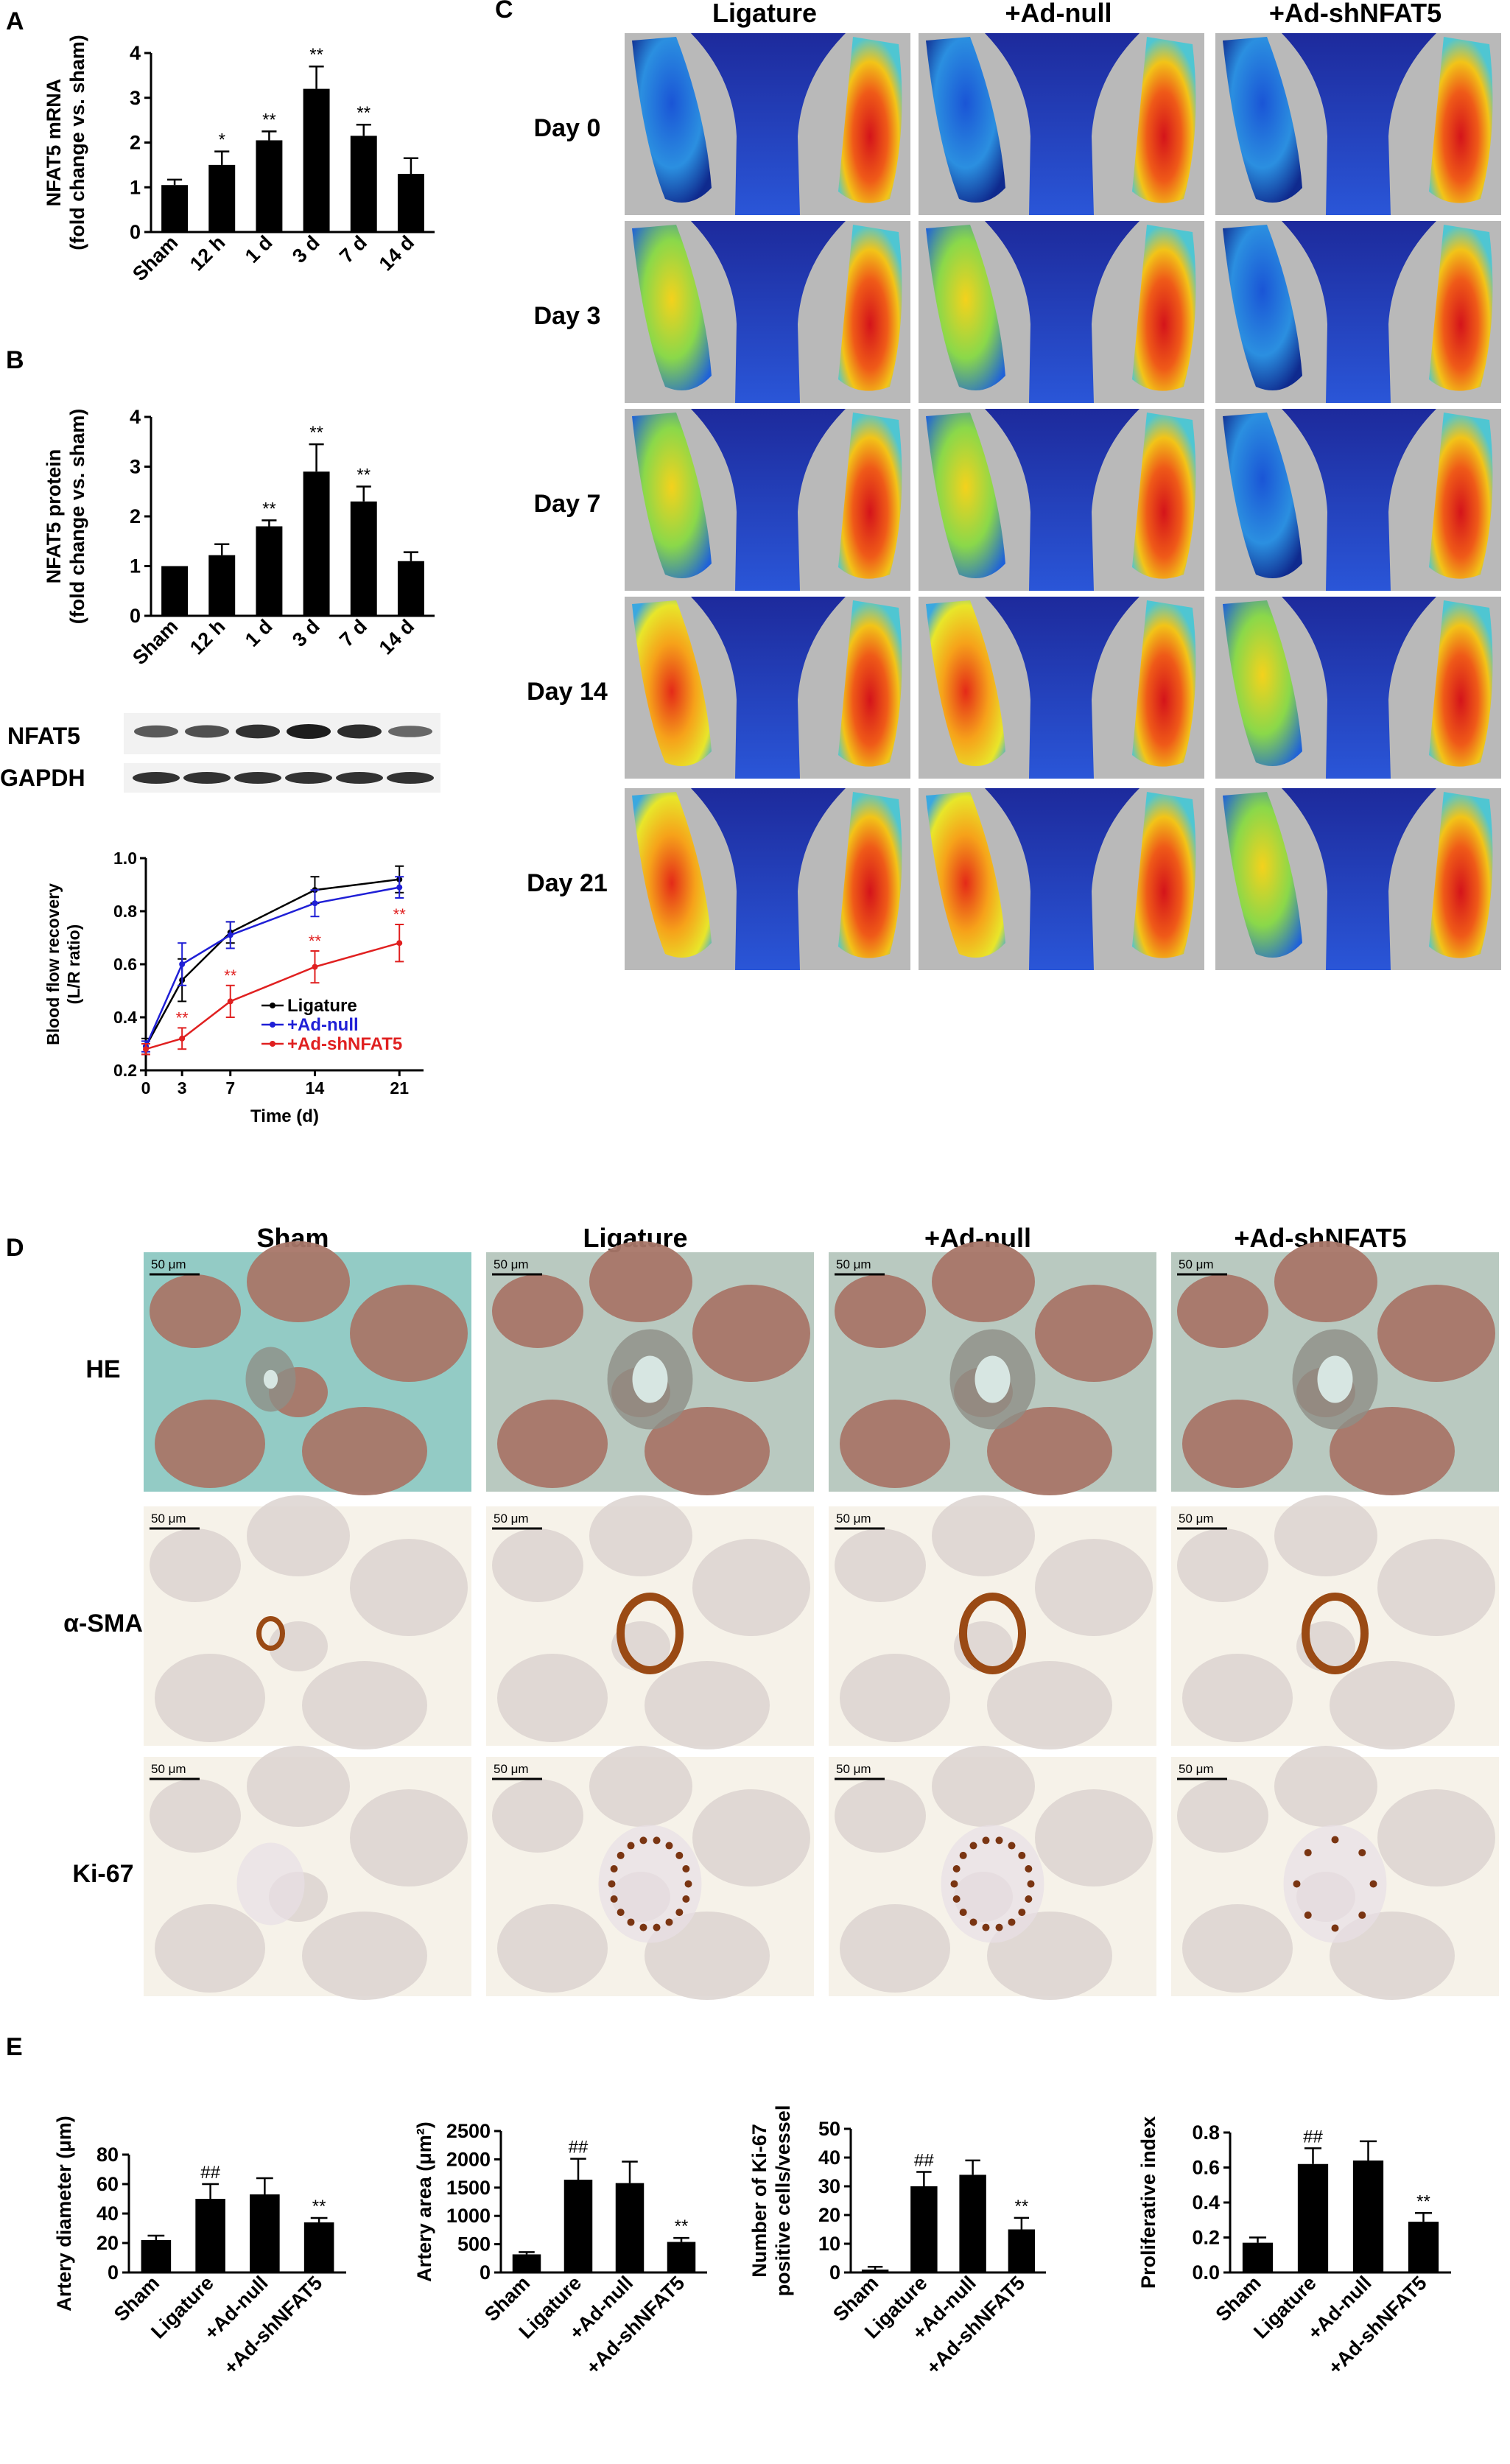 The width and height of the screenshot is (1510, 2464). I want to click on micrograph: 50 μm, so click(650, 1873).